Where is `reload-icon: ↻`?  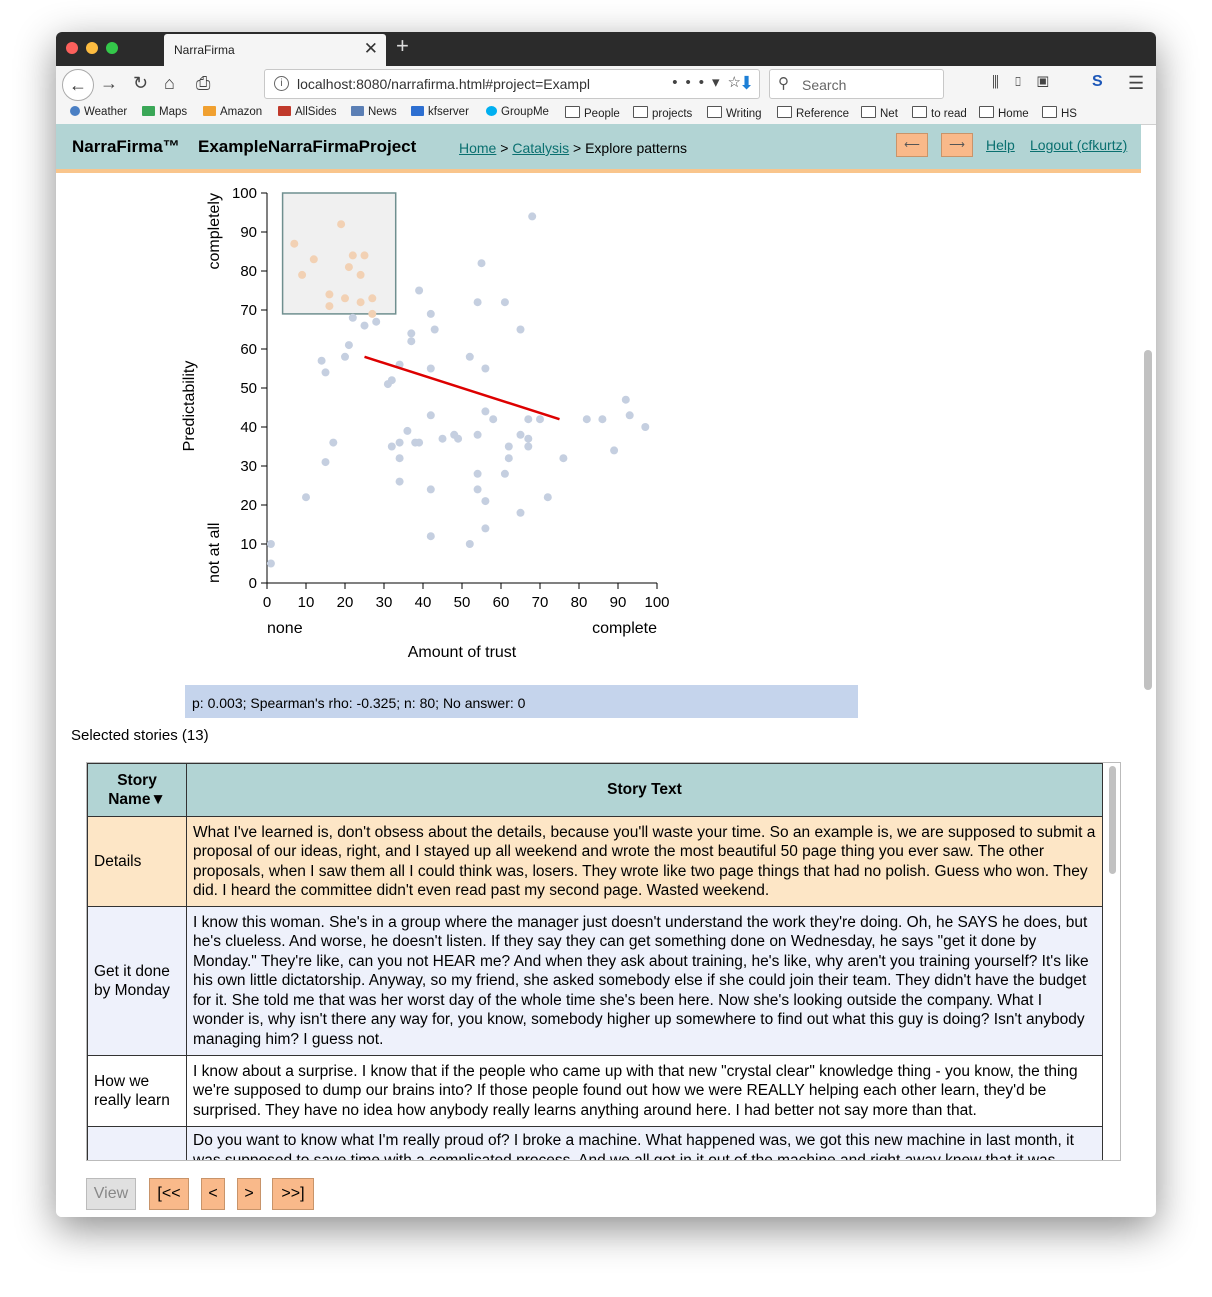
reload-icon: ↻ is located at coordinates (141, 83).